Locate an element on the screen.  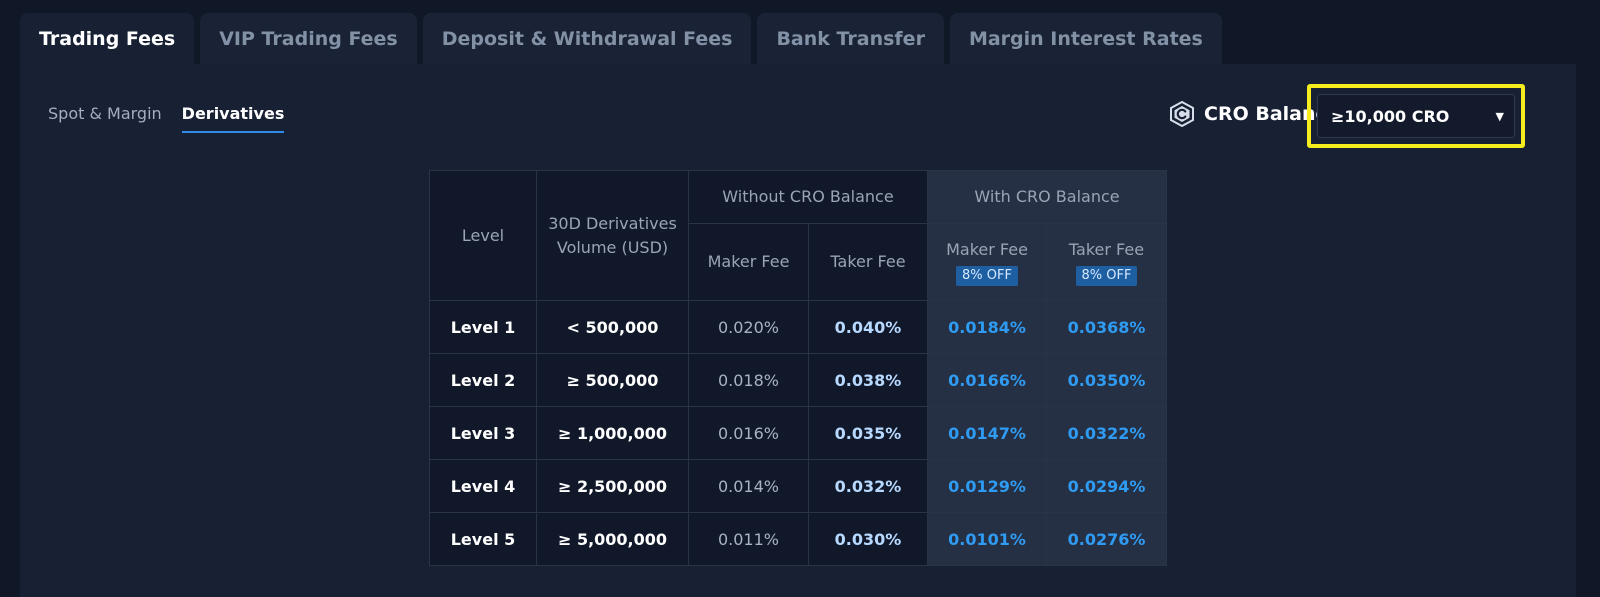
cell-maker-fee: 0.016% is located at coordinates (748, 433).